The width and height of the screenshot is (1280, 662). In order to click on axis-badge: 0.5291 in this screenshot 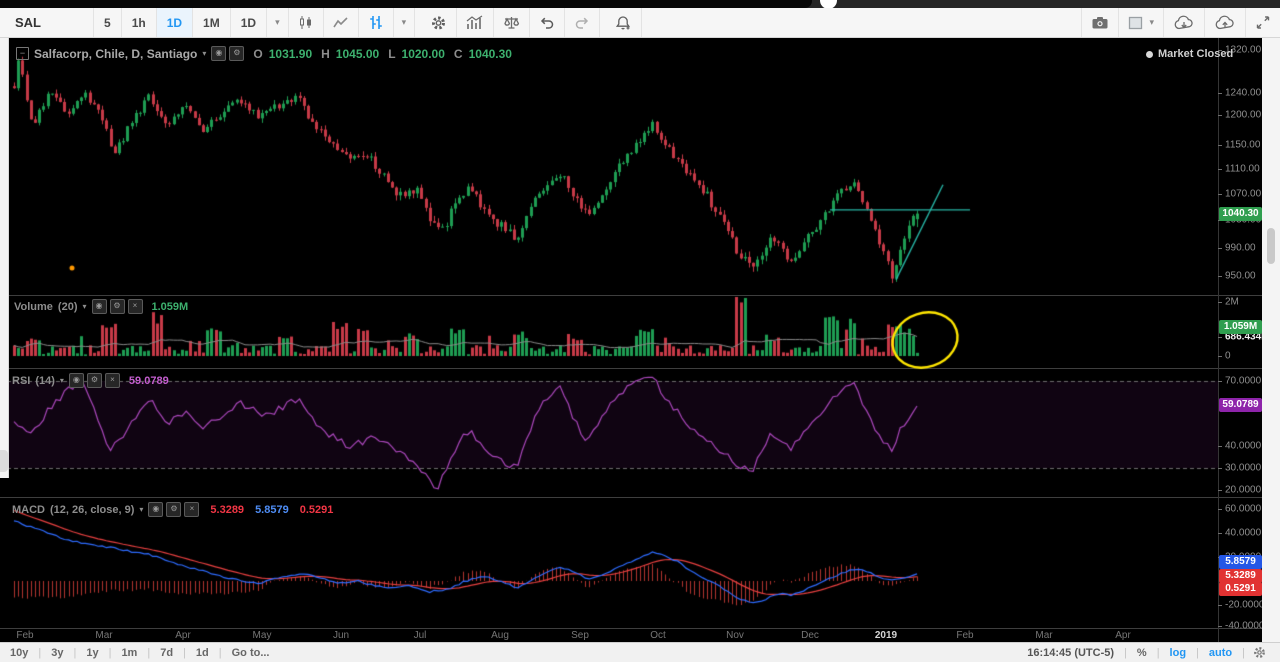, I will do `click(1240, 589)`.